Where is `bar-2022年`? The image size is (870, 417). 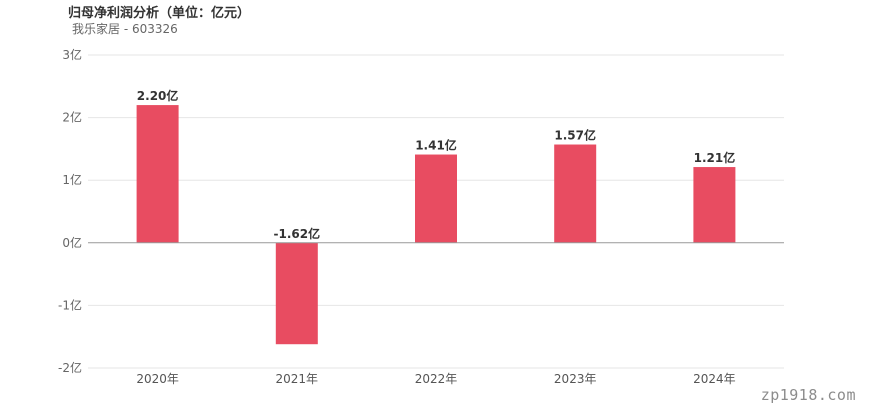 bar-2022年 is located at coordinates (436, 198).